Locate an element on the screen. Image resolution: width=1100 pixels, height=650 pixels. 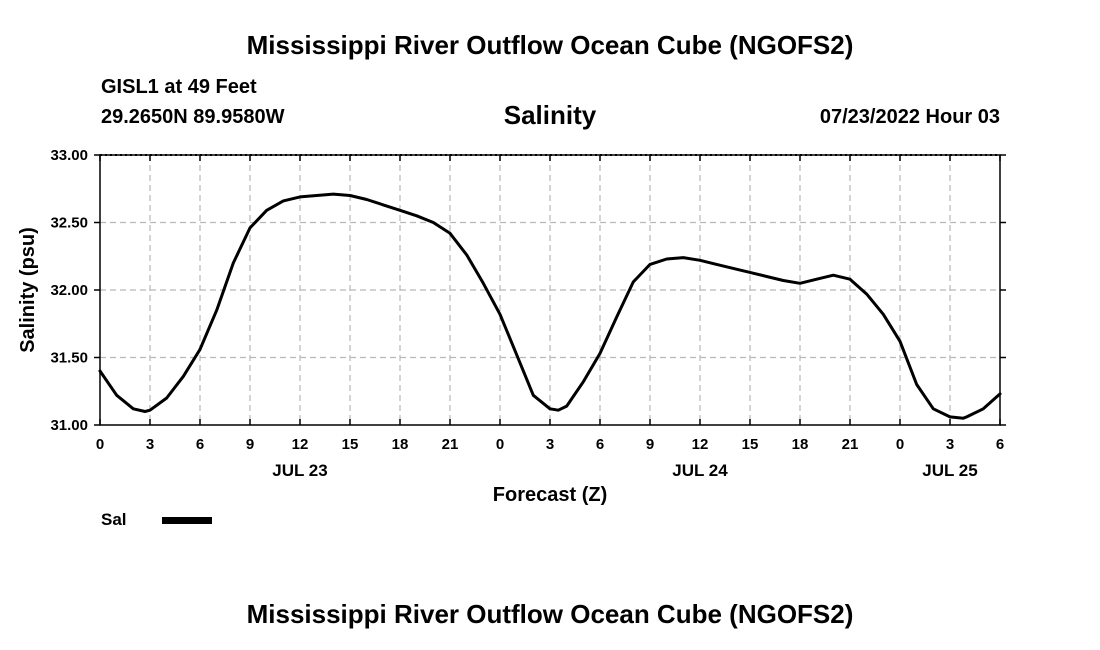
x-axis-label: Forecast (Z) is located at coordinates (550, 495).